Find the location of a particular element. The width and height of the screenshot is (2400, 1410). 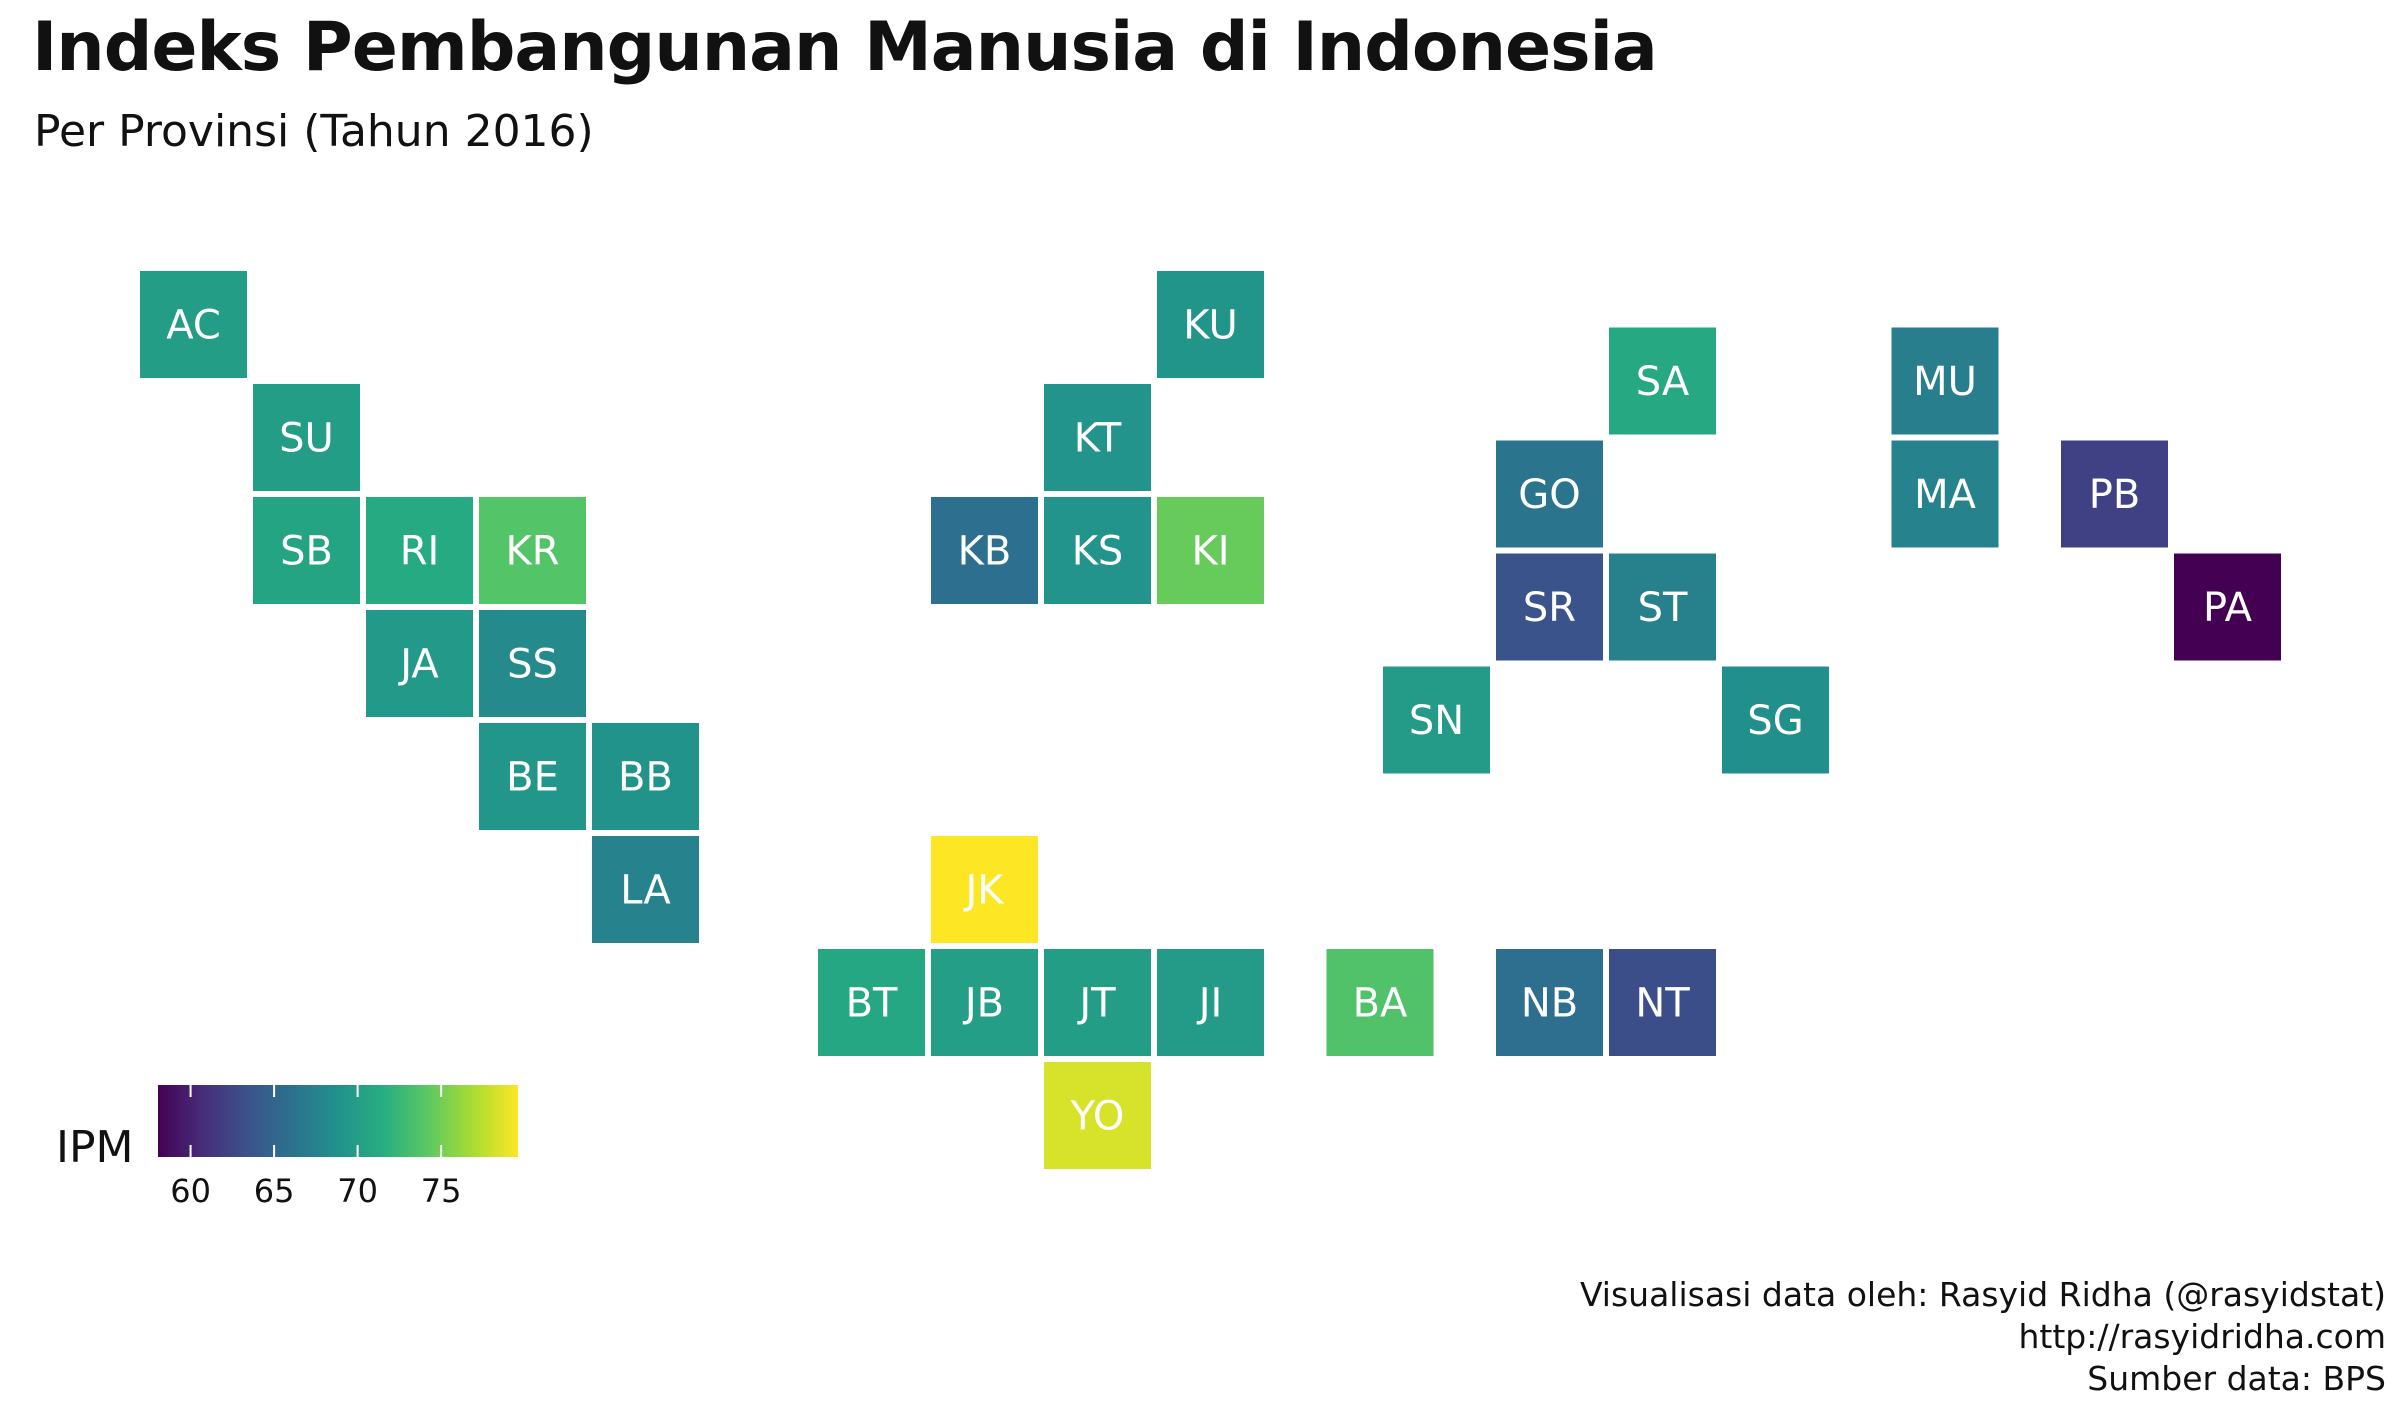

province-tile-sa is located at coordinates (1662, 381).